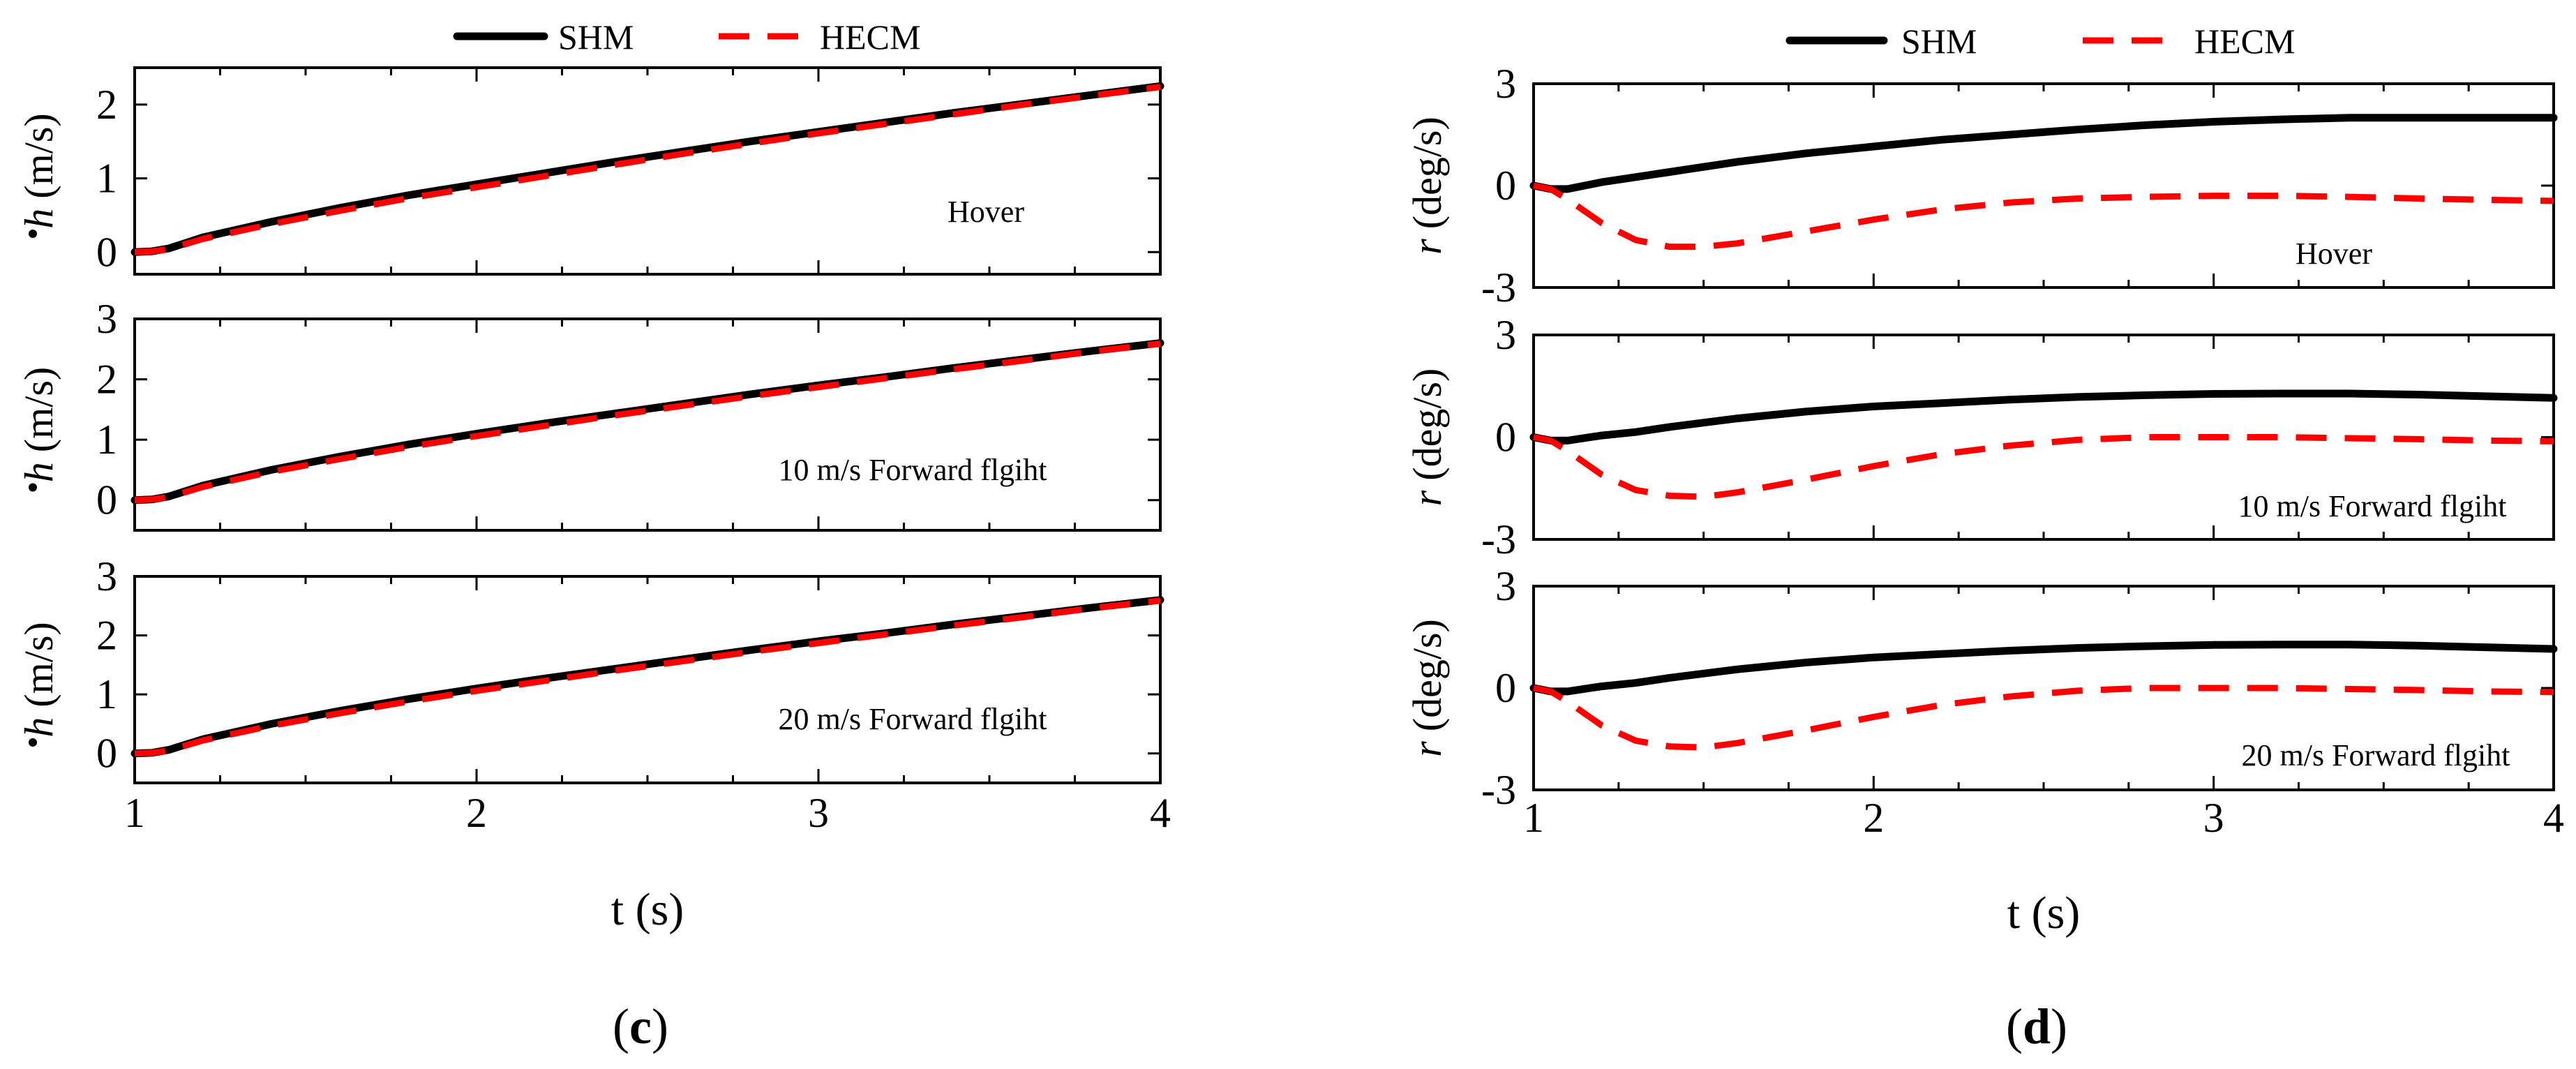 Image resolution: width=2576 pixels, height=1069 pixels. I want to click on subplot-d-1: 3 0 -3 r(deg/s) Hover, so click(1981, 186).